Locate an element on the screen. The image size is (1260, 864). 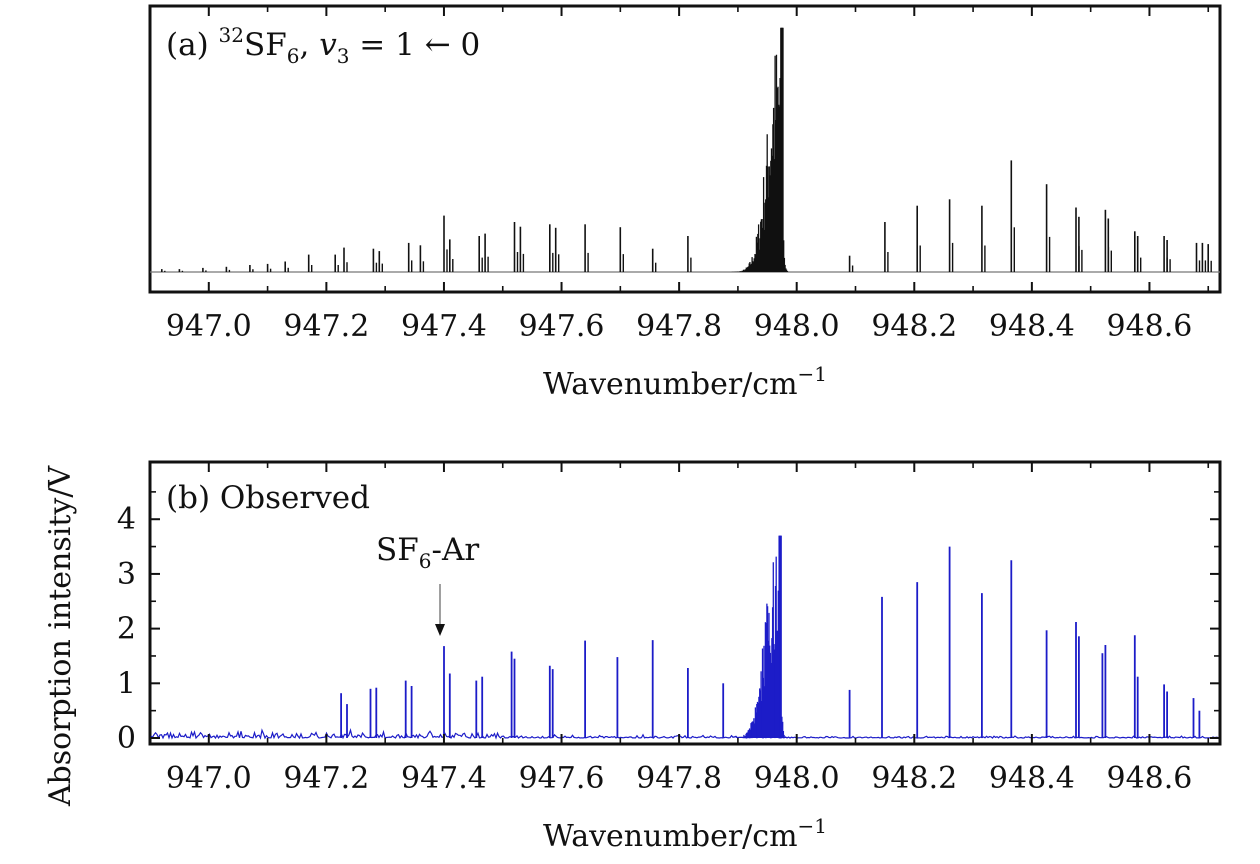
panel-b-xlabel-sup: −1 is located at coordinates (812, 826).